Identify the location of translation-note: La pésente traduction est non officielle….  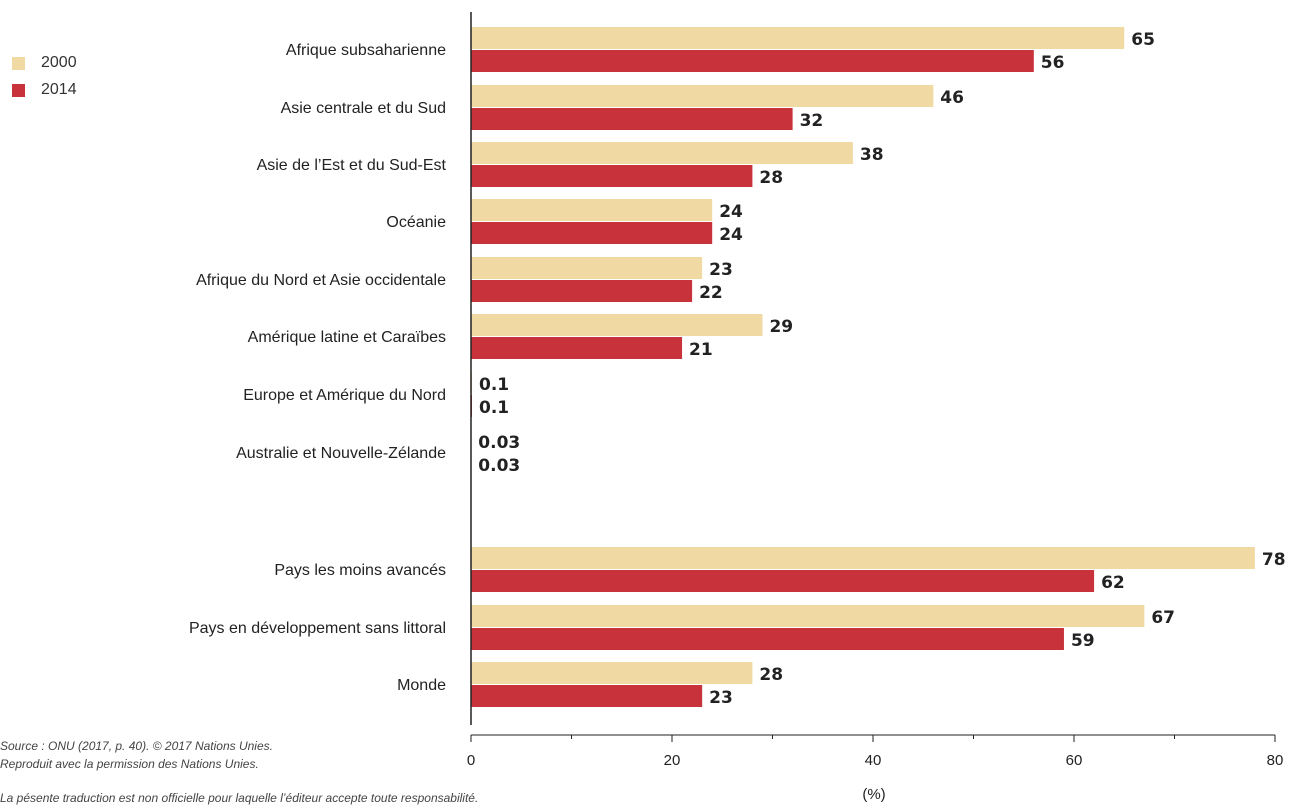
(239, 798).